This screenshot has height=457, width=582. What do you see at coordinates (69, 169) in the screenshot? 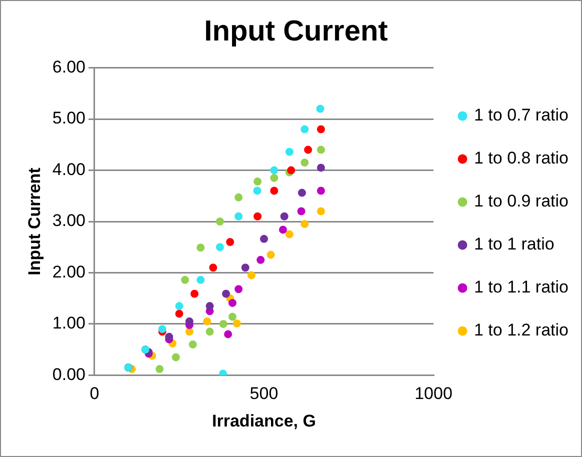
I see `y-tick-label: 4.00` at bounding box center [69, 169].